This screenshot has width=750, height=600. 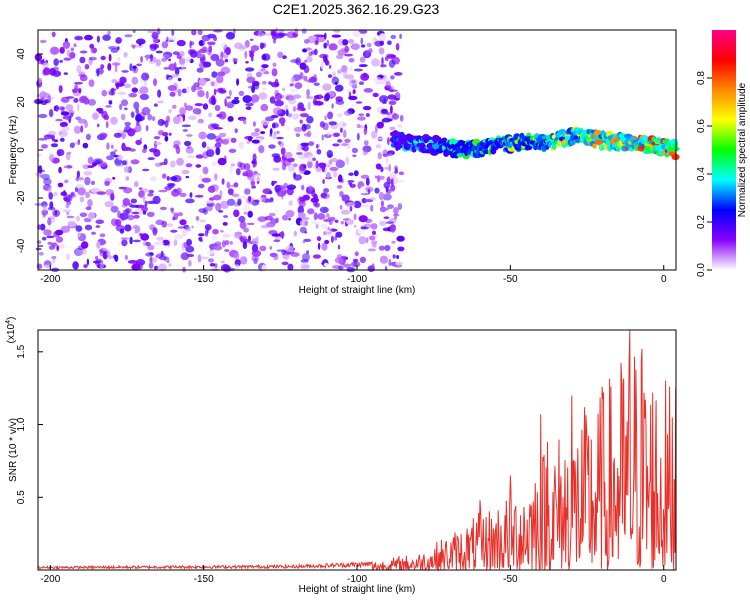 What do you see at coordinates (510, 579) in the screenshot?
I see `x-tick-label: -50` at bounding box center [510, 579].